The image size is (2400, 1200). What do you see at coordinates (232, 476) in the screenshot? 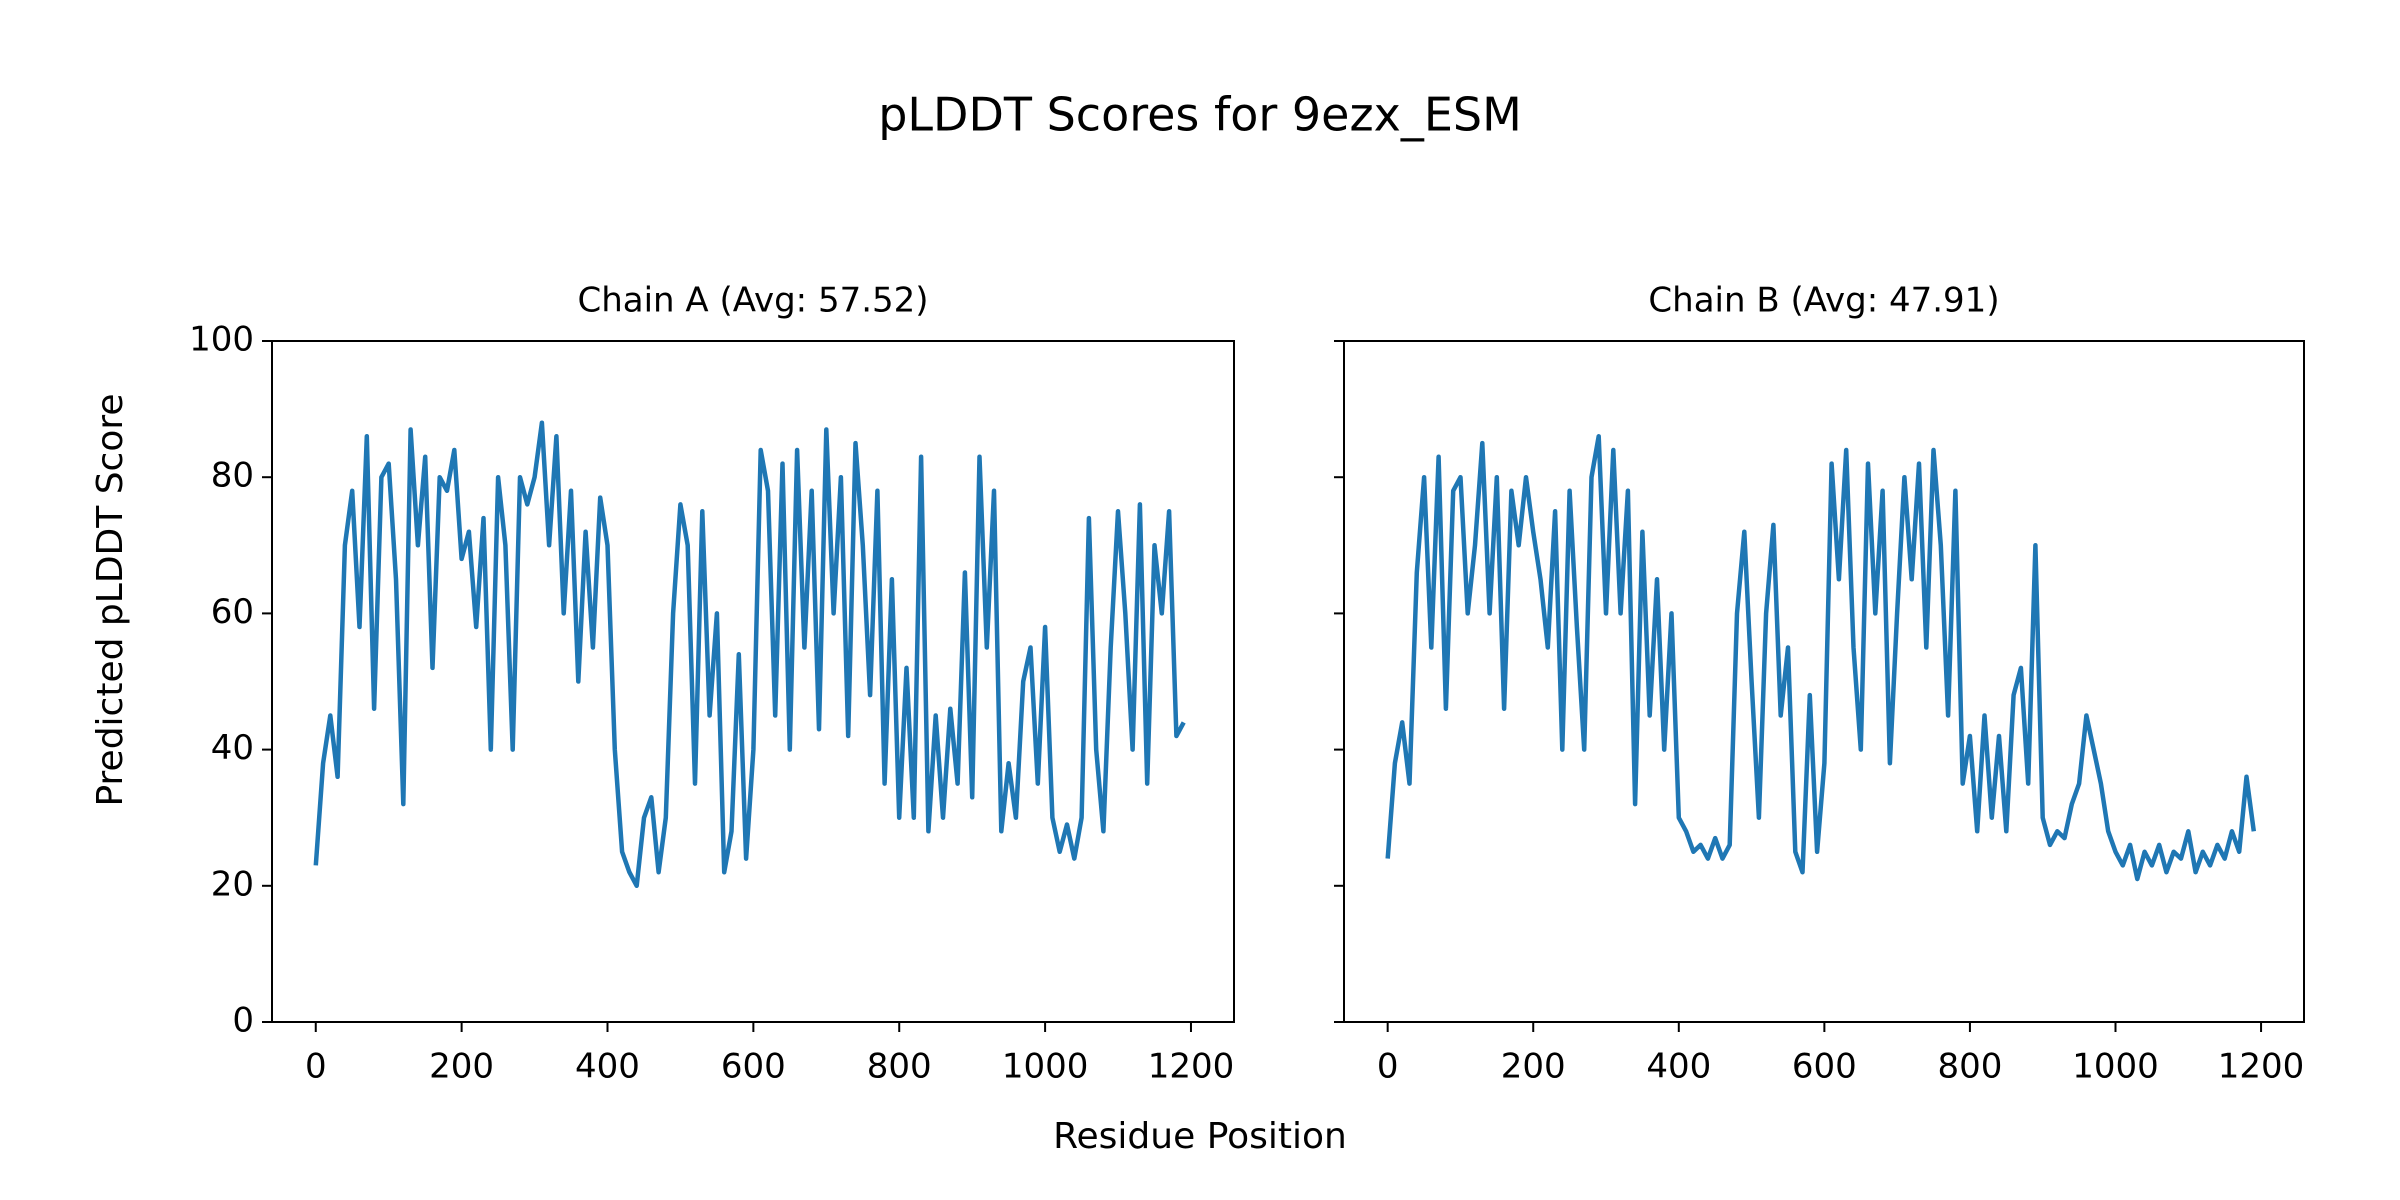
I see `y-tick-label: 80` at bounding box center [232, 476].